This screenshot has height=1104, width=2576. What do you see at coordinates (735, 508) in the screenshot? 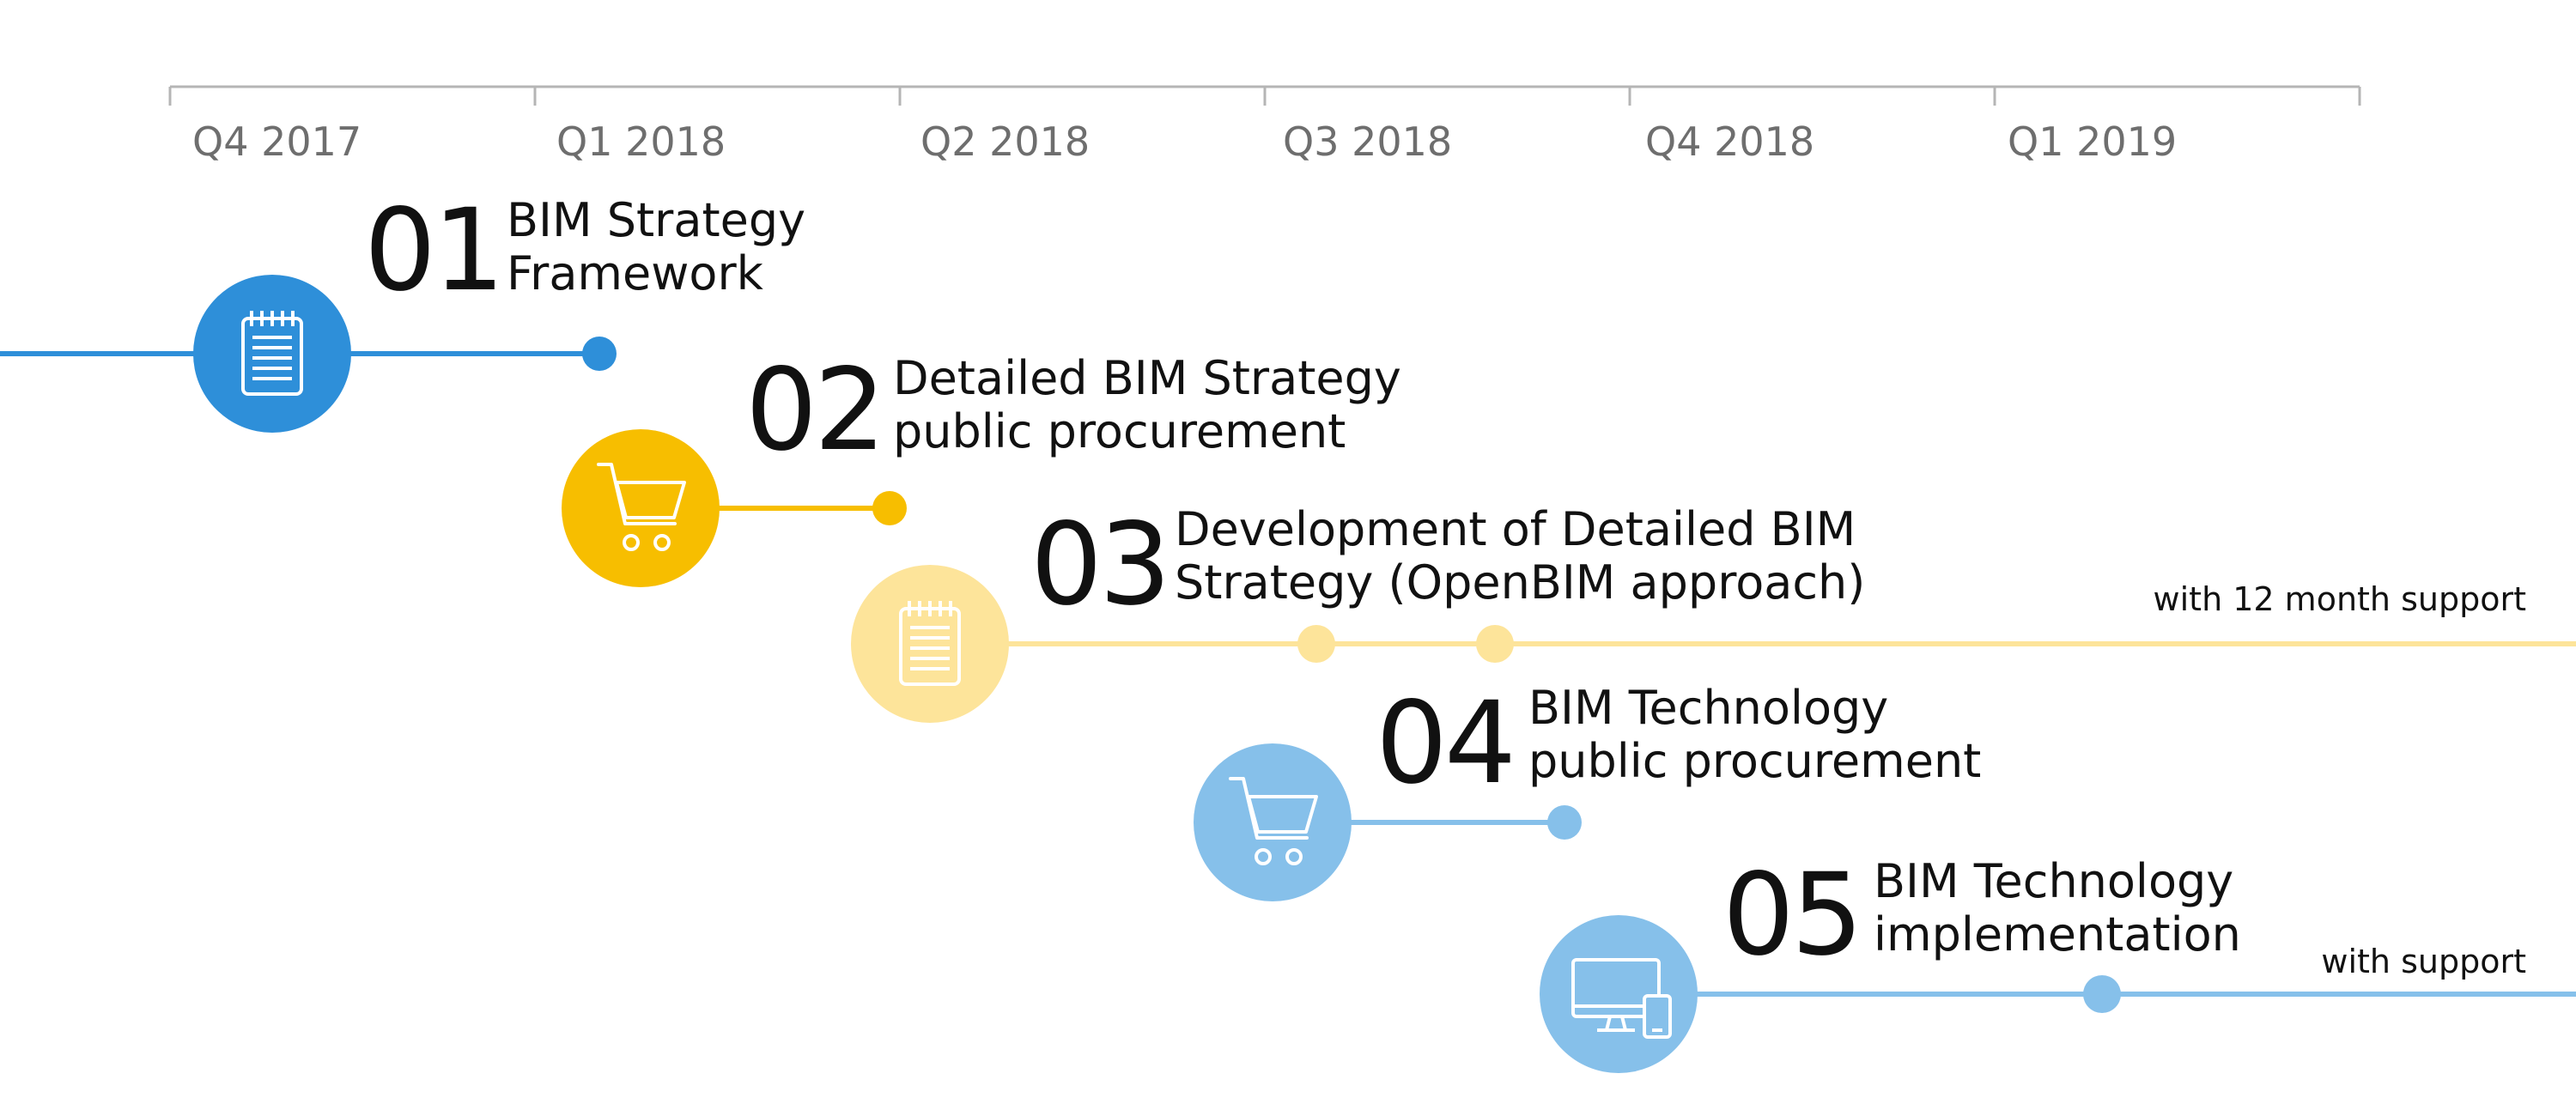
I see `step-02-track` at bounding box center [735, 508].